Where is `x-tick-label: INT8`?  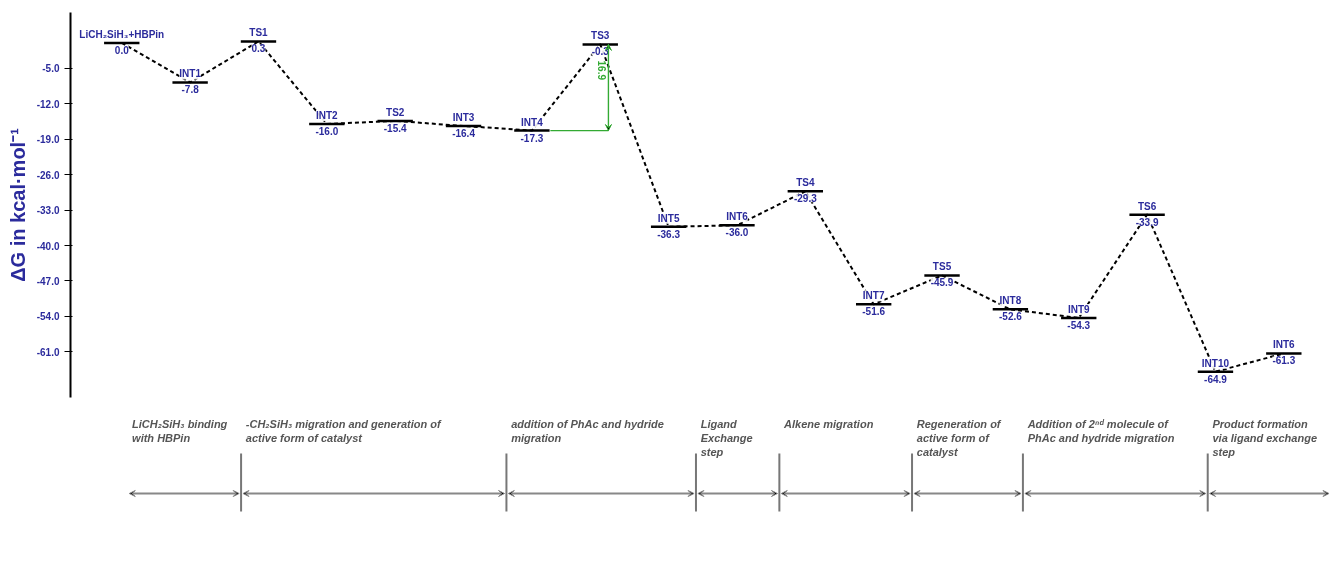
x-tick-label: INT8 is located at coordinates (1010, 301).